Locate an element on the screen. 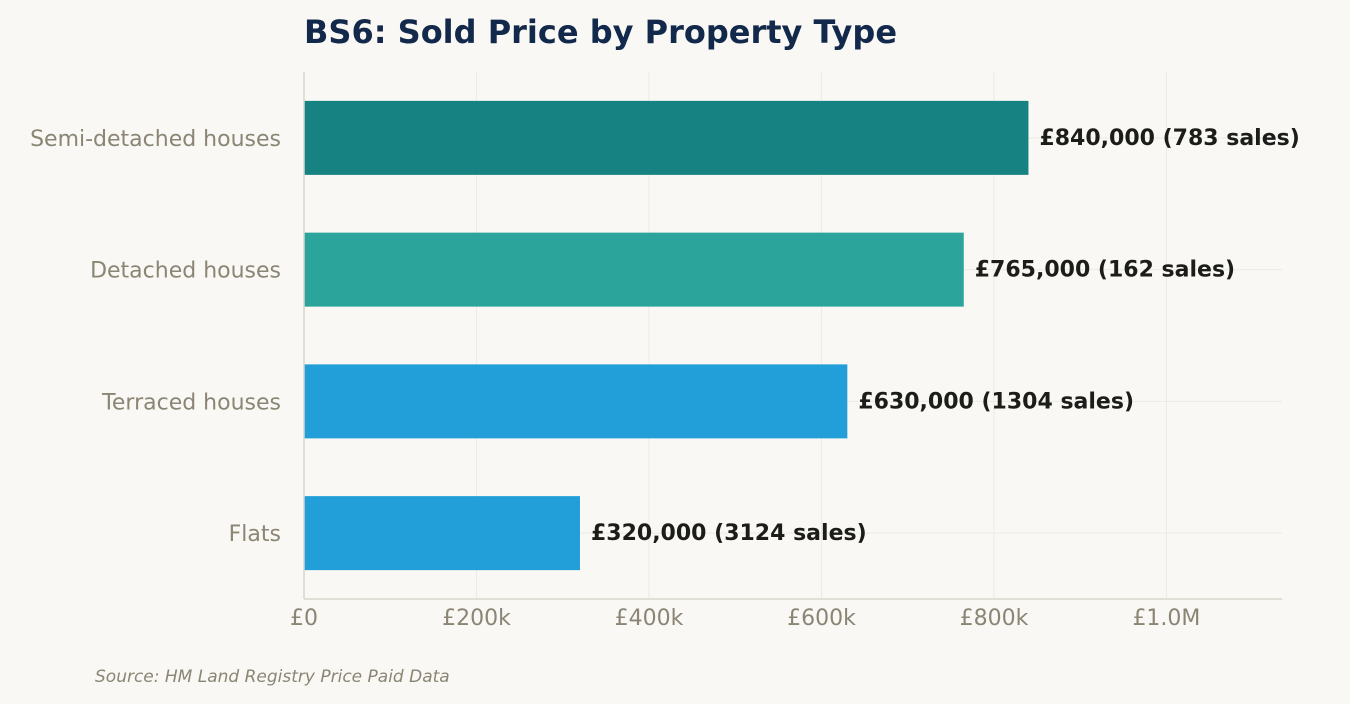 The height and width of the screenshot is (704, 1350). x-tick-label-4: £800k is located at coordinates (994, 618).